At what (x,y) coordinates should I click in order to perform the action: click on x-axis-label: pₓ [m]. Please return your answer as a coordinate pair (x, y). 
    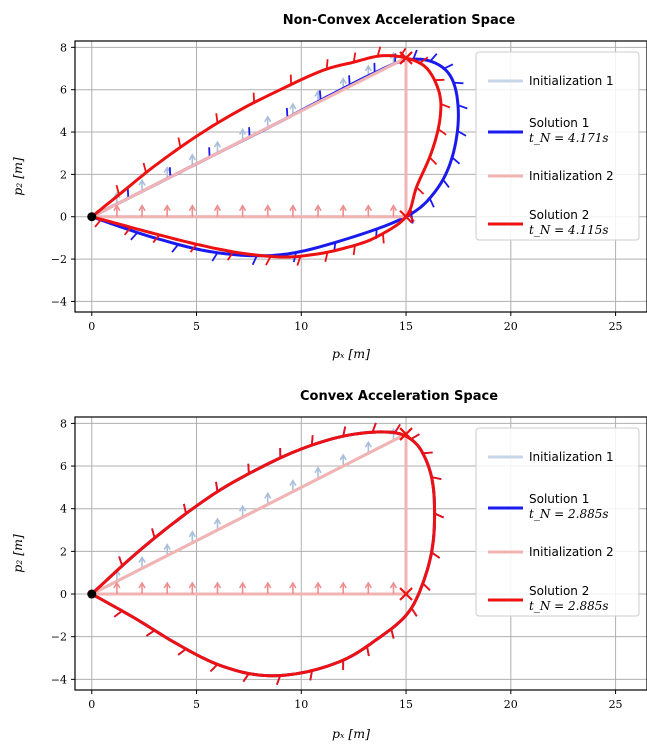
    Looking at the image, I should click on (351, 353).